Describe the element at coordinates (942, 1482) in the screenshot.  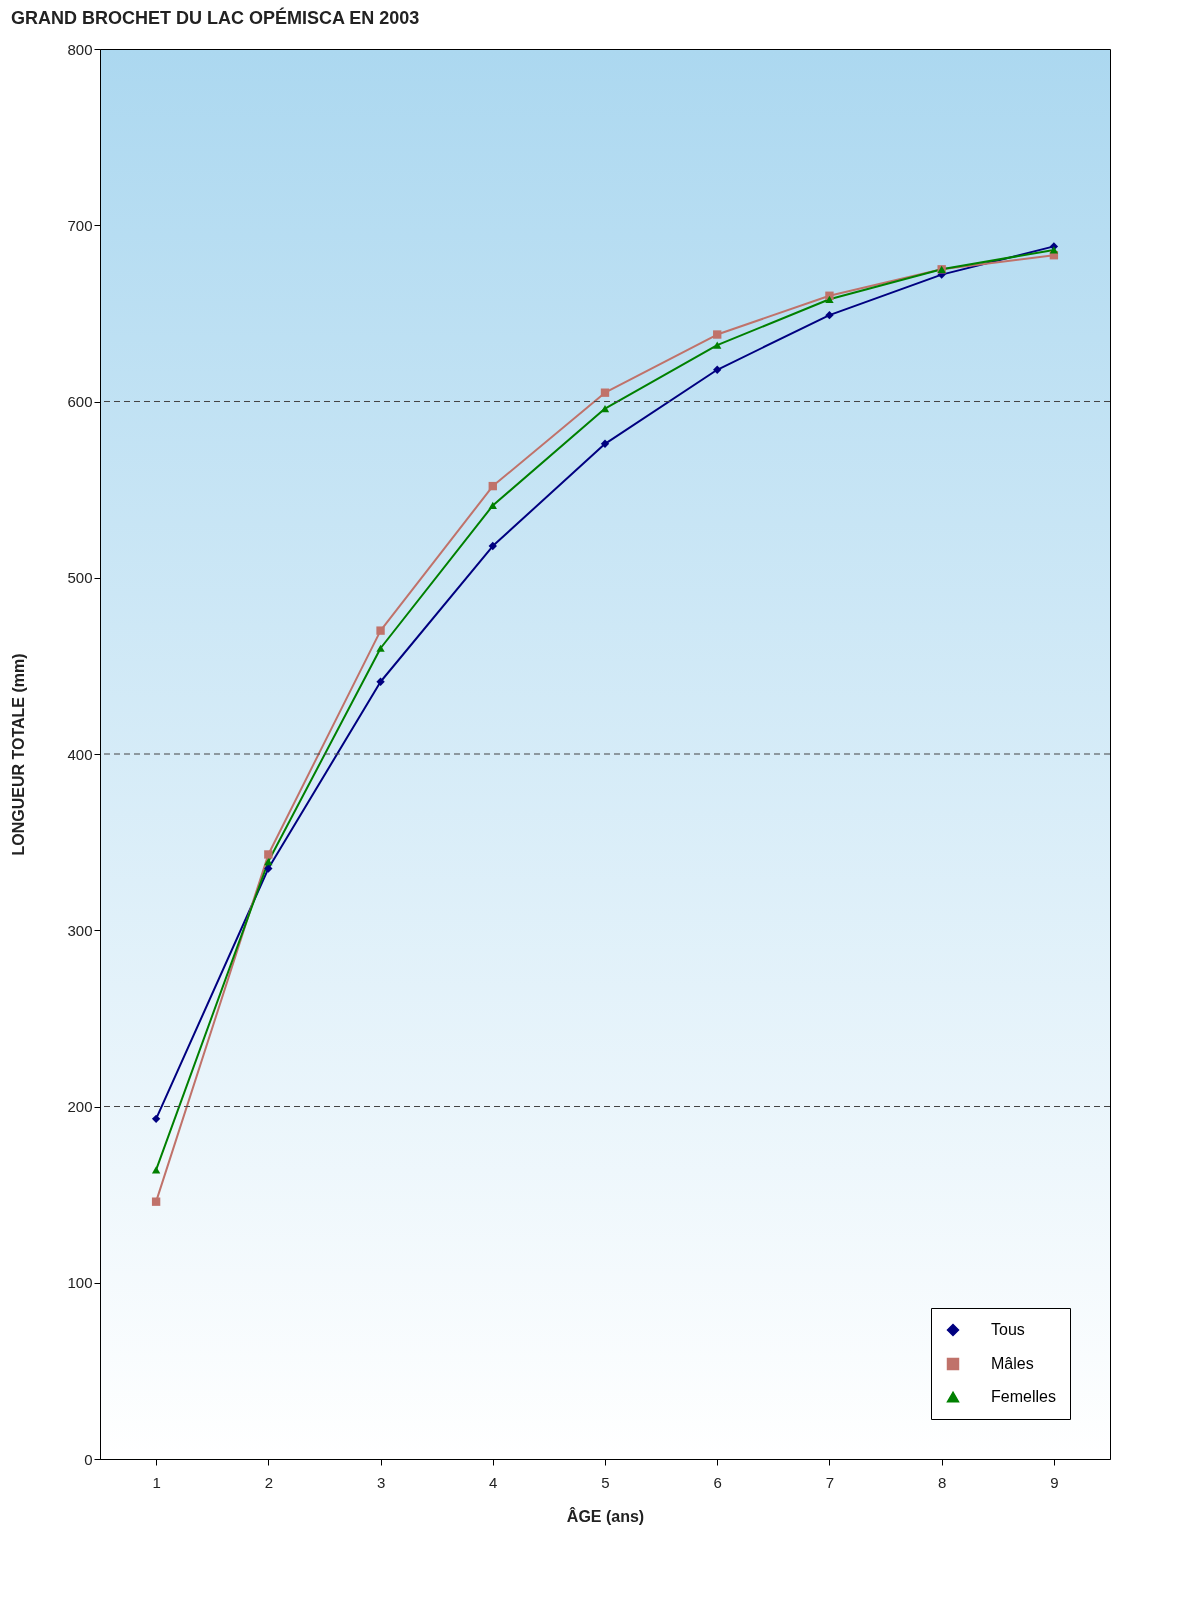
I see `x-tick-label: 8` at that location.